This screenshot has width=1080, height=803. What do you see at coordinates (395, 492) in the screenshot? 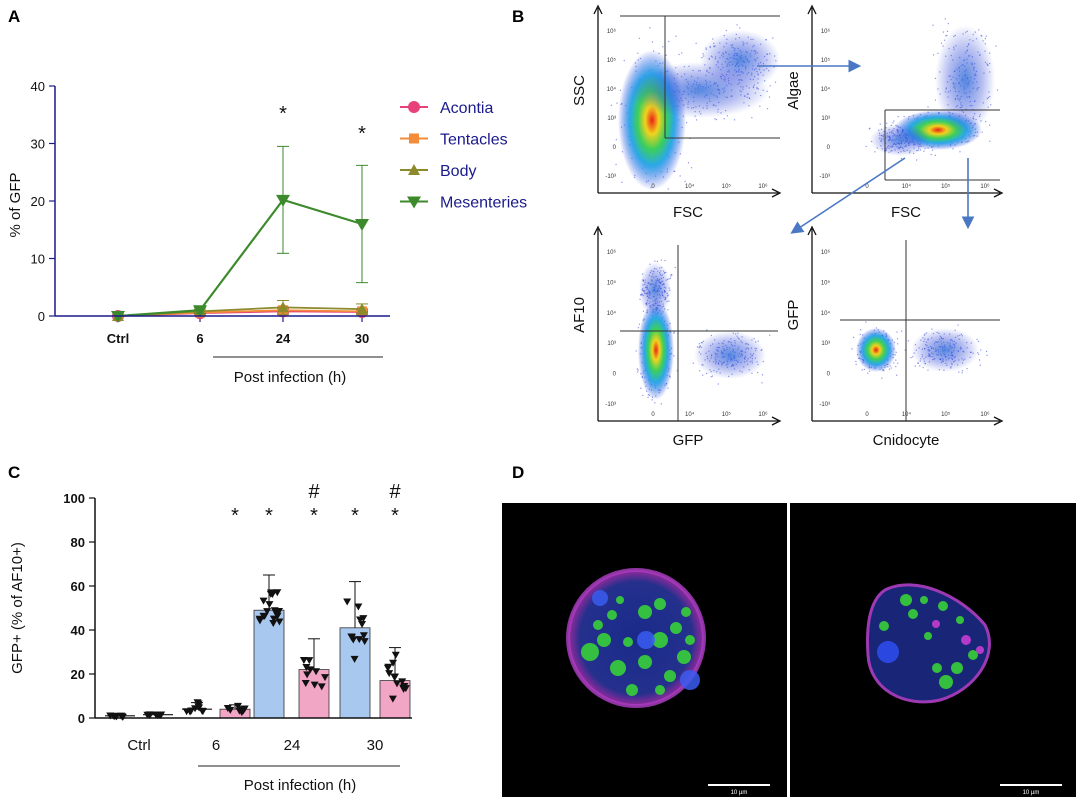
I see `chart-c-sig-hash: #` at bounding box center [395, 492].